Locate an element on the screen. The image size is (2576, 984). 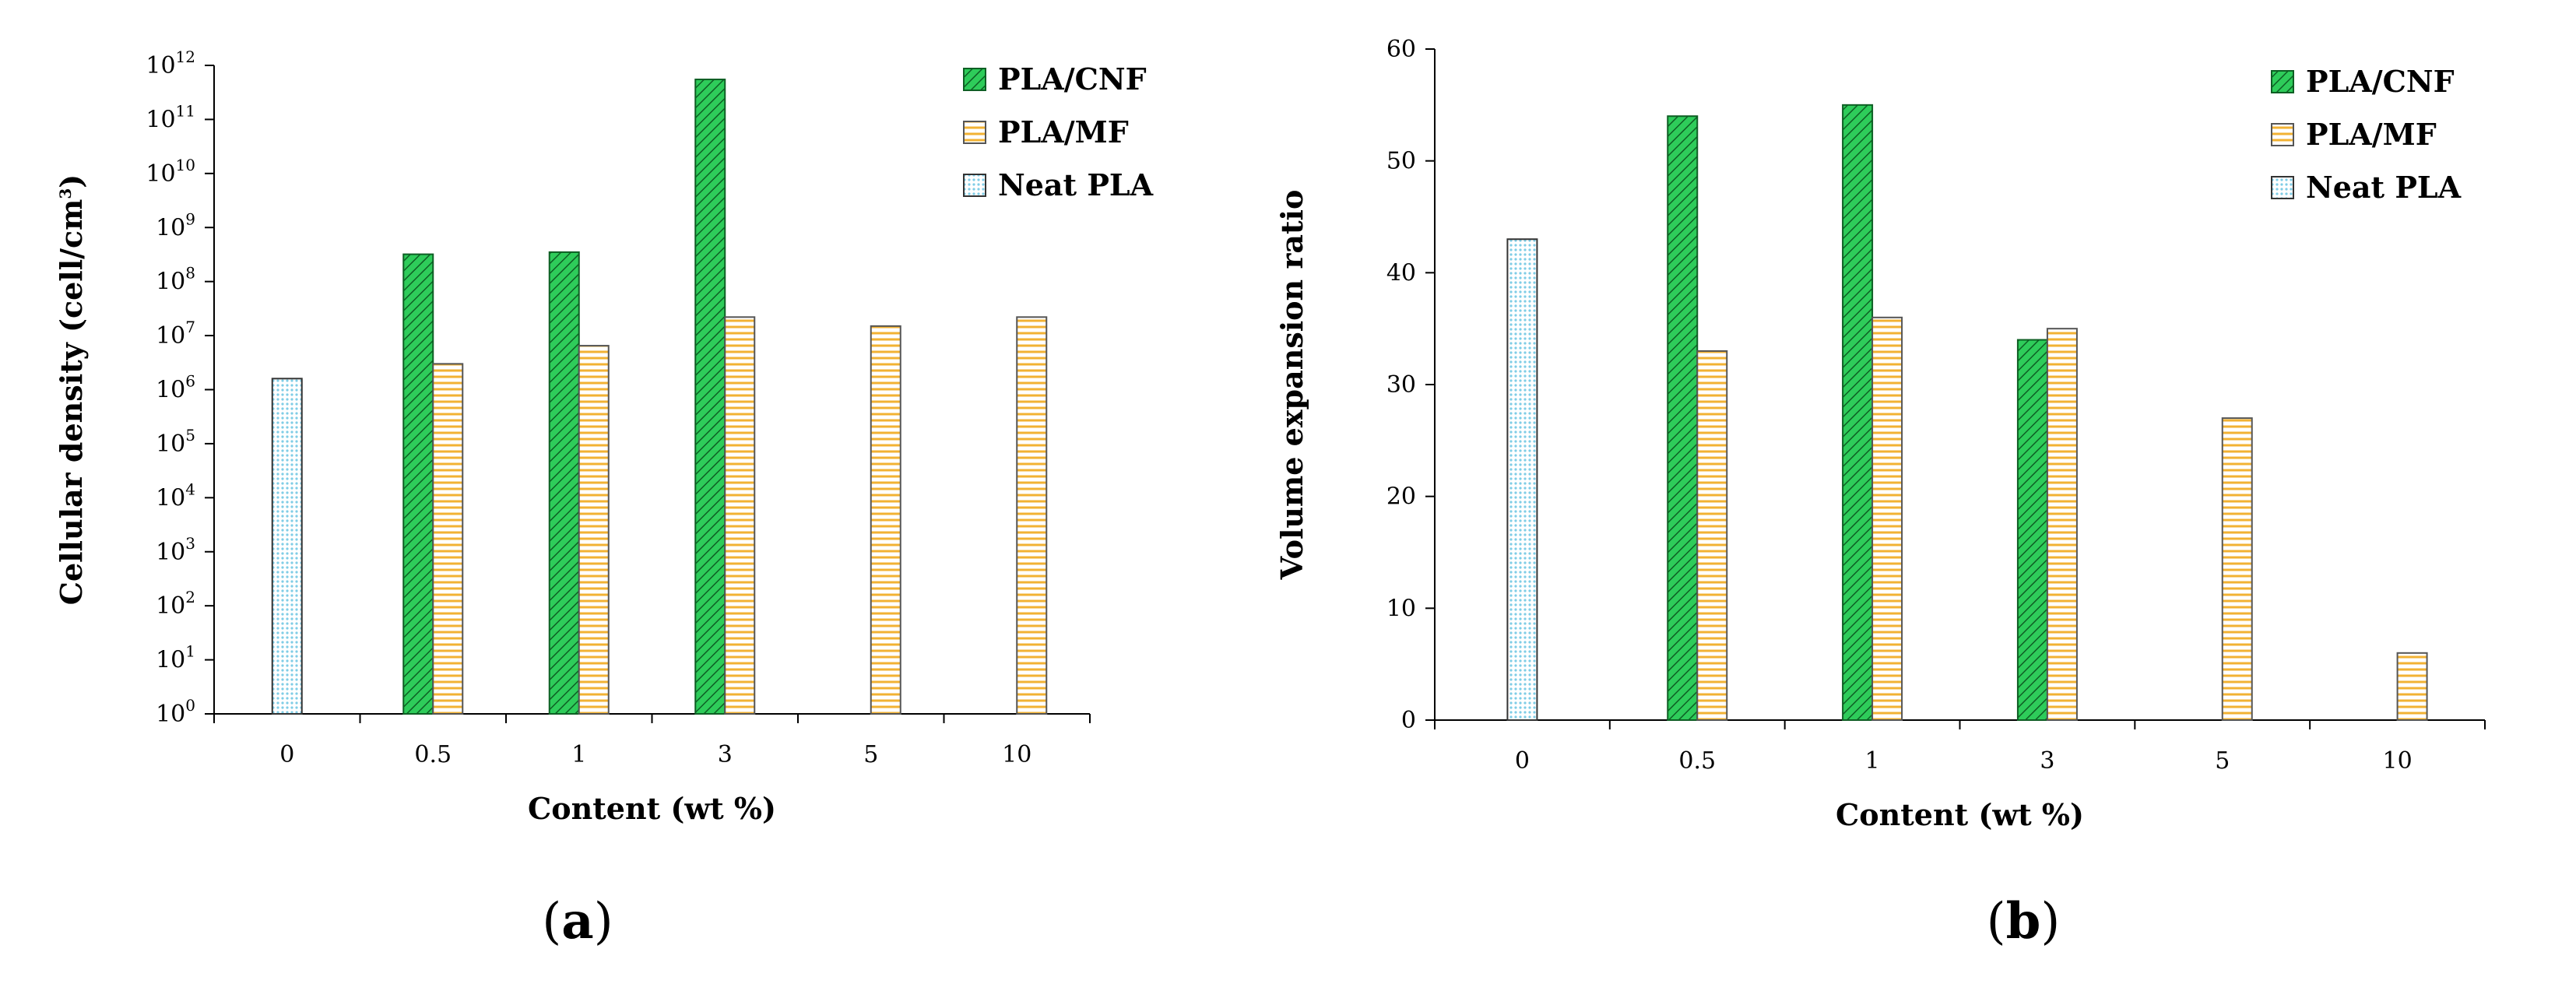
y-tick-exponent: 8 is located at coordinates (190, 274).